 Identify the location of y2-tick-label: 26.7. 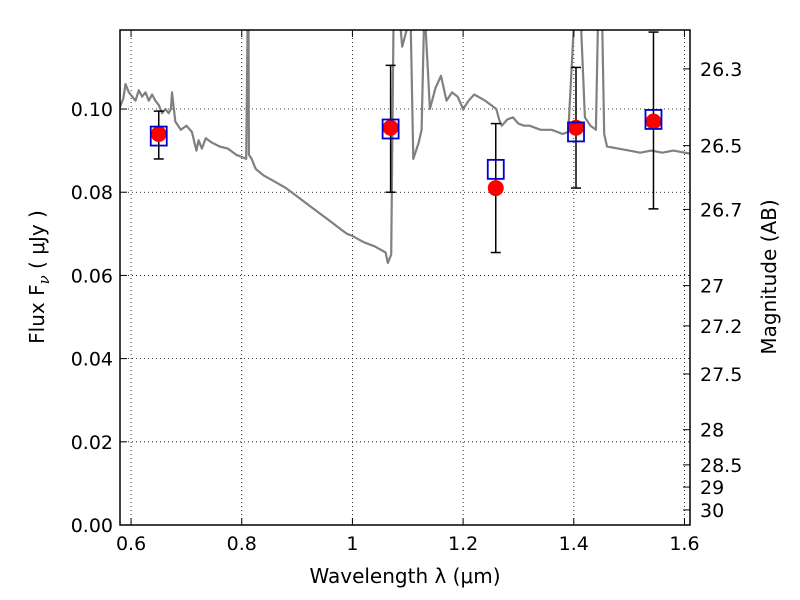
(721, 210).